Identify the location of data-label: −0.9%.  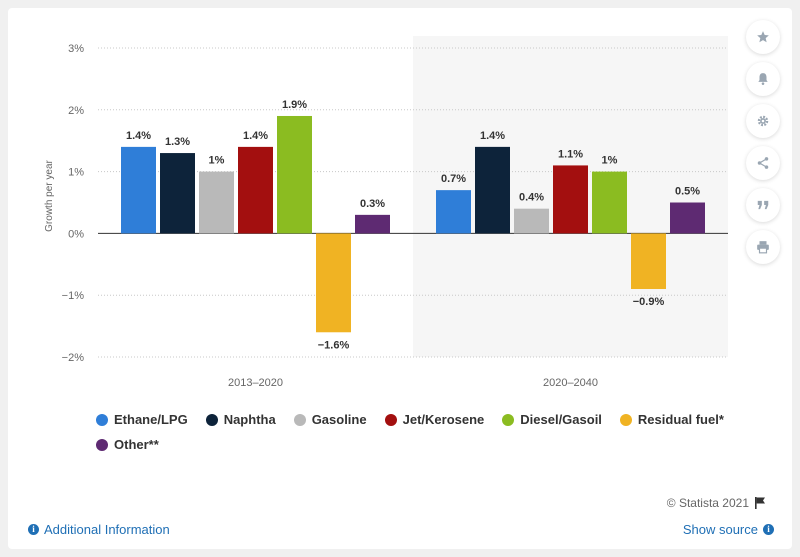
(649, 302).